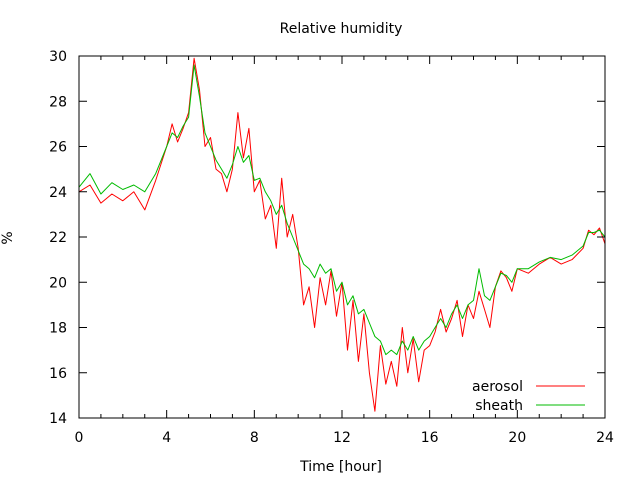 This screenshot has height=480, width=640. What do you see at coordinates (605, 438) in the screenshot?
I see `x-tick-label: 24` at bounding box center [605, 438].